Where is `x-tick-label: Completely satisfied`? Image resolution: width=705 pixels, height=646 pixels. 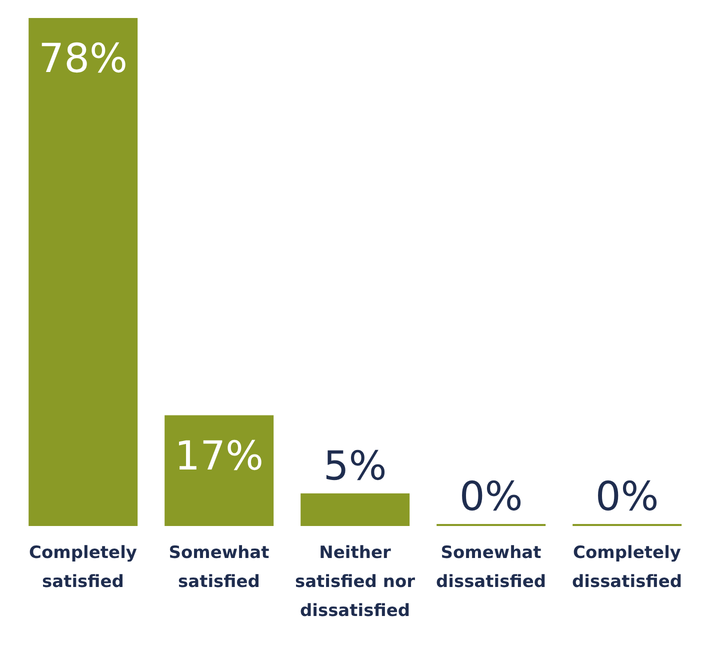
x-tick-label: Completely satisfied is located at coordinates (83, 567).